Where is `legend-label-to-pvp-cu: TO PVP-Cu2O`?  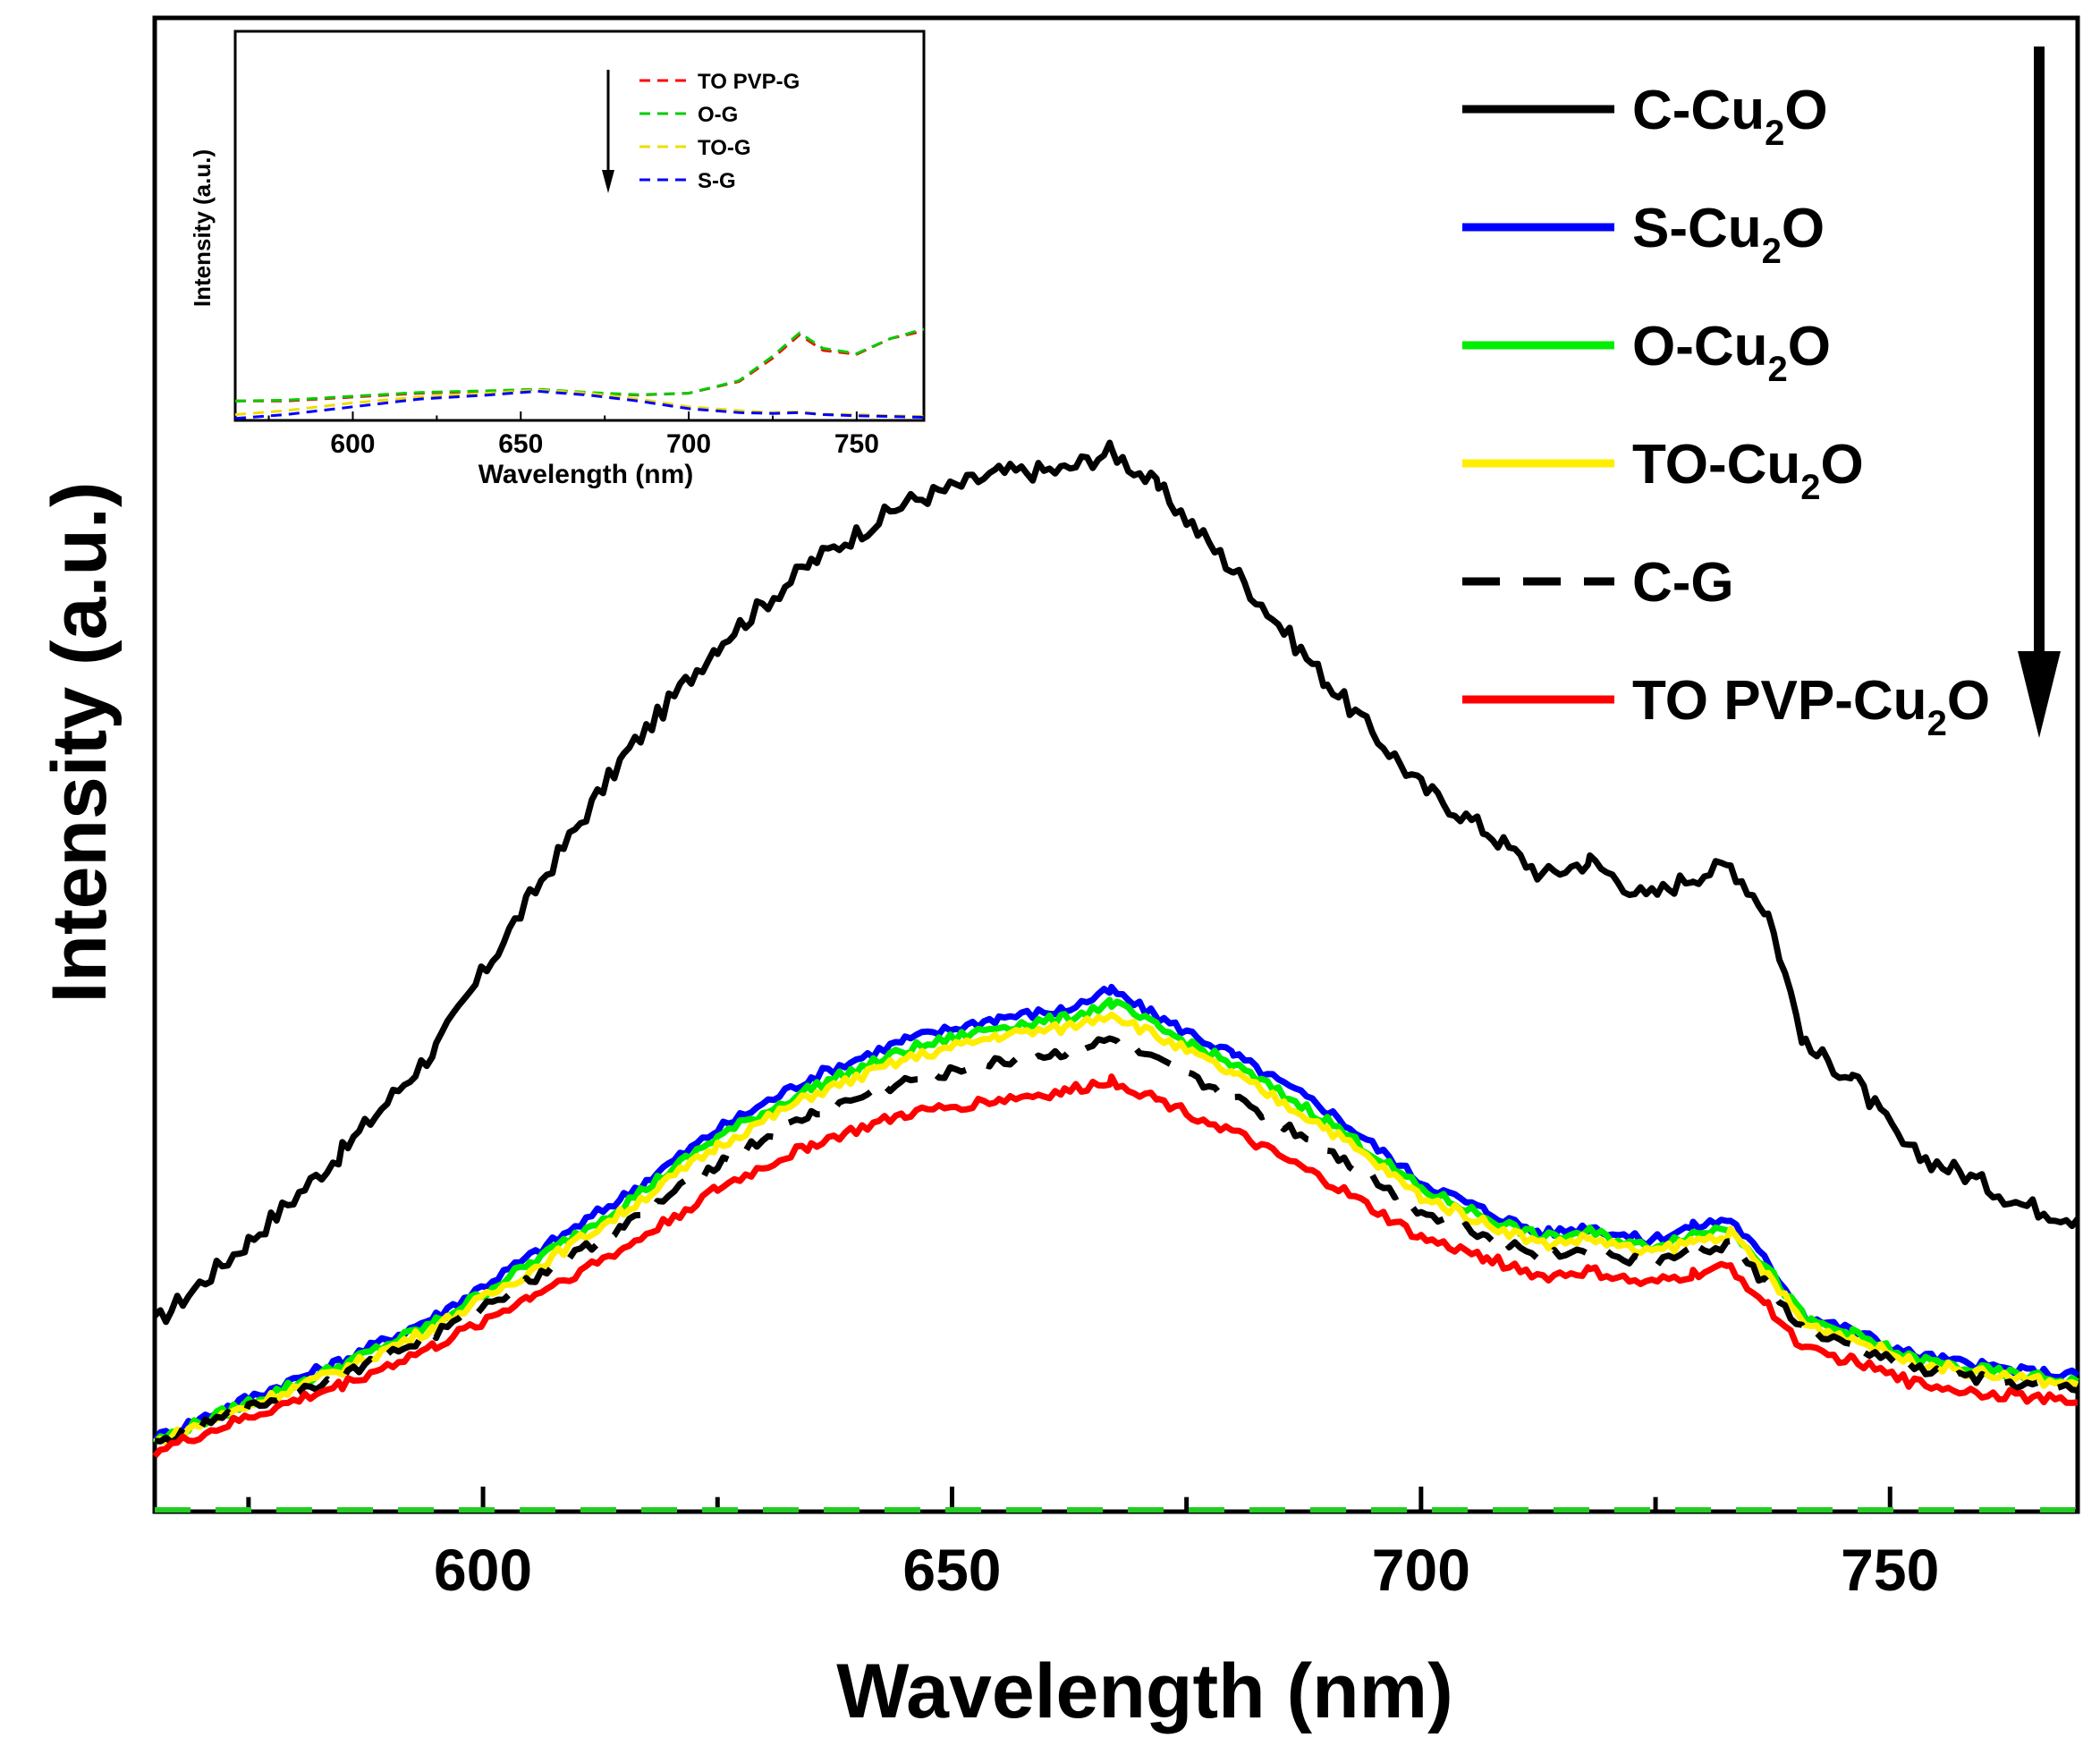 legend-label-to-pvp-cu: TO PVP-Cu2O is located at coordinates (1811, 706).